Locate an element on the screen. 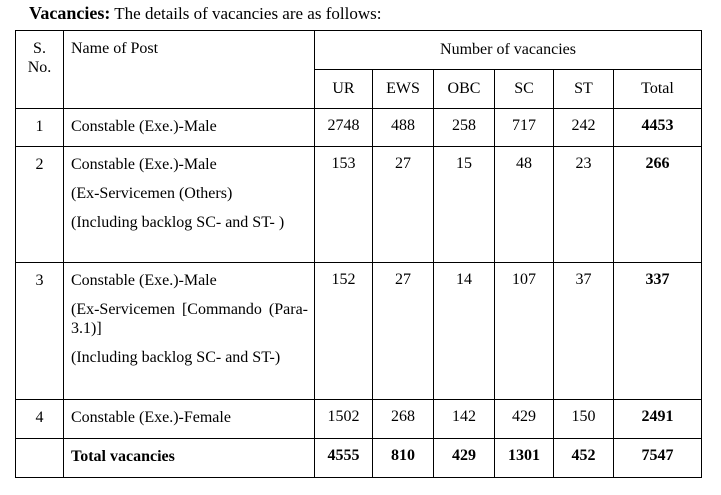 The image size is (721, 495). header-total: Total is located at coordinates (657, 89).